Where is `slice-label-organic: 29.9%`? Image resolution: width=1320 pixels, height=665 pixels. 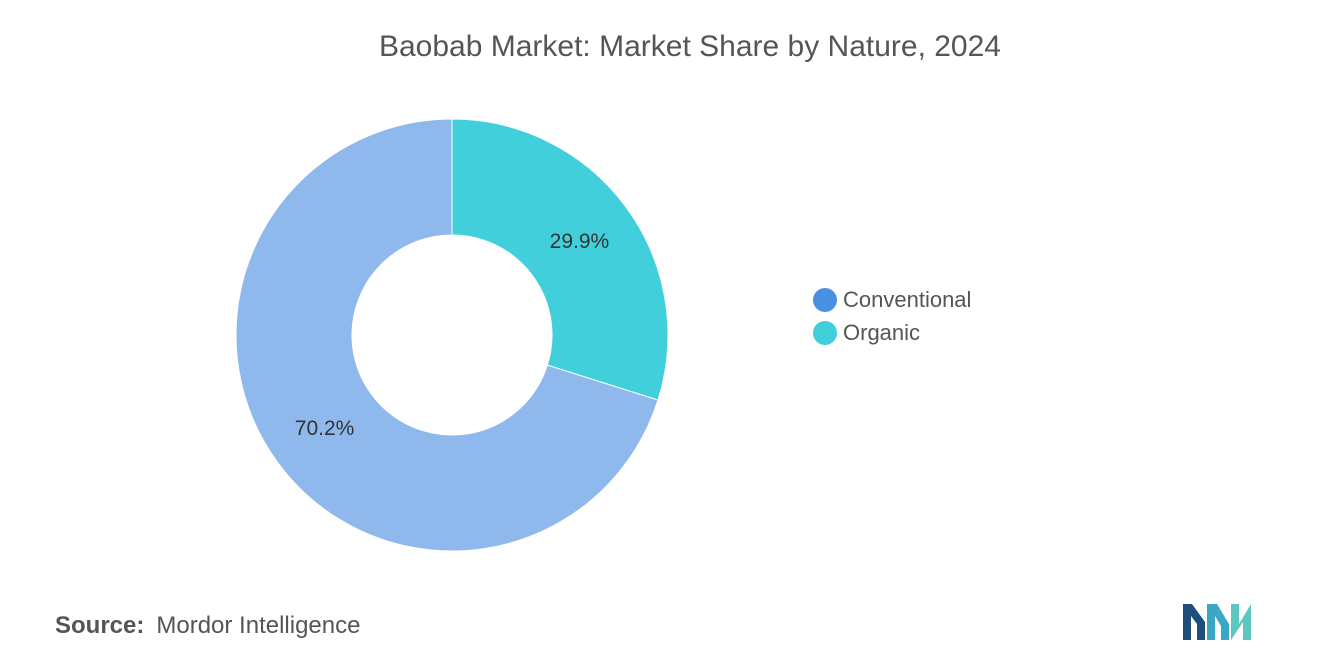
slice-label-organic: 29.9% is located at coordinates (580, 241).